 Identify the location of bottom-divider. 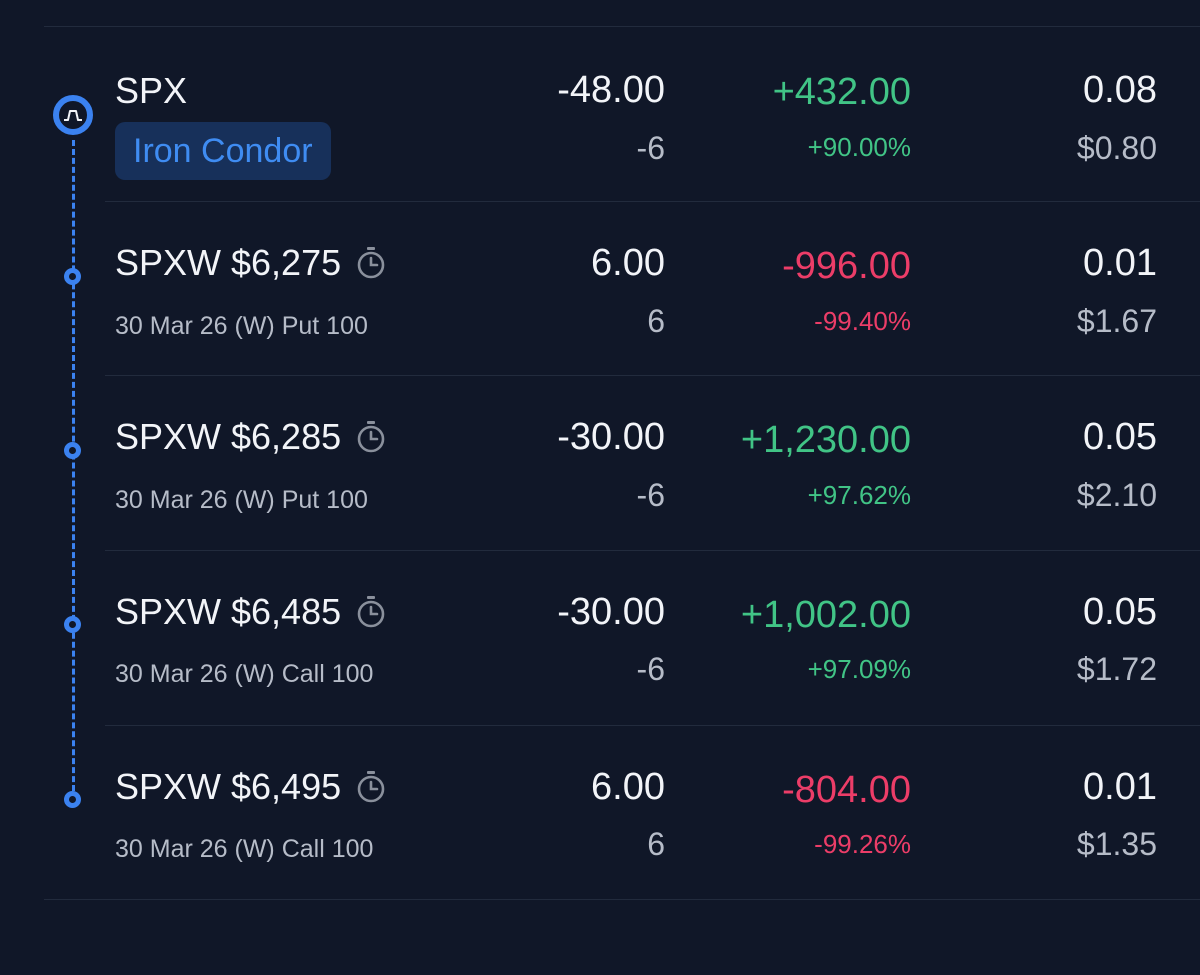
(622, 899).